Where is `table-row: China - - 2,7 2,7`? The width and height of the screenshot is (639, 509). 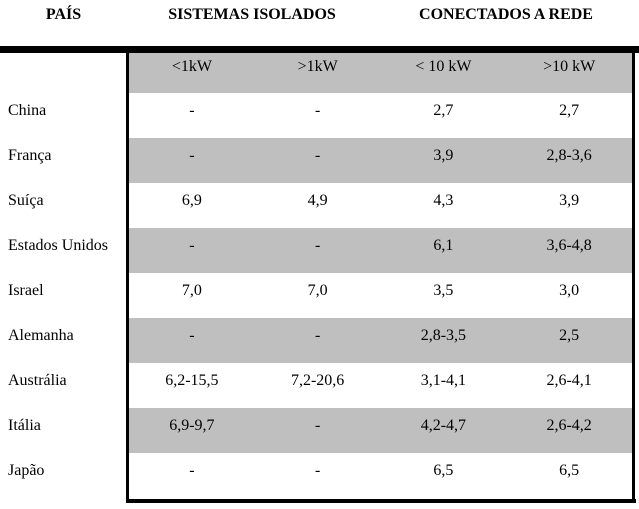
table-row: China - - 2,7 2,7 is located at coordinates (319, 115).